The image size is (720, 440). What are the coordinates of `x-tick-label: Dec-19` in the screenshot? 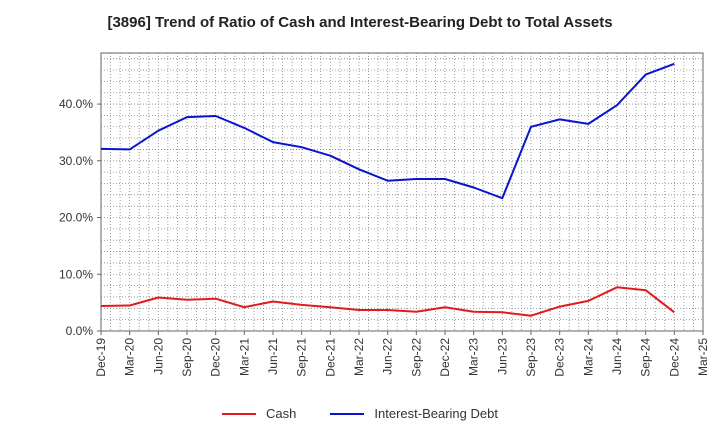 It's located at (101, 357).